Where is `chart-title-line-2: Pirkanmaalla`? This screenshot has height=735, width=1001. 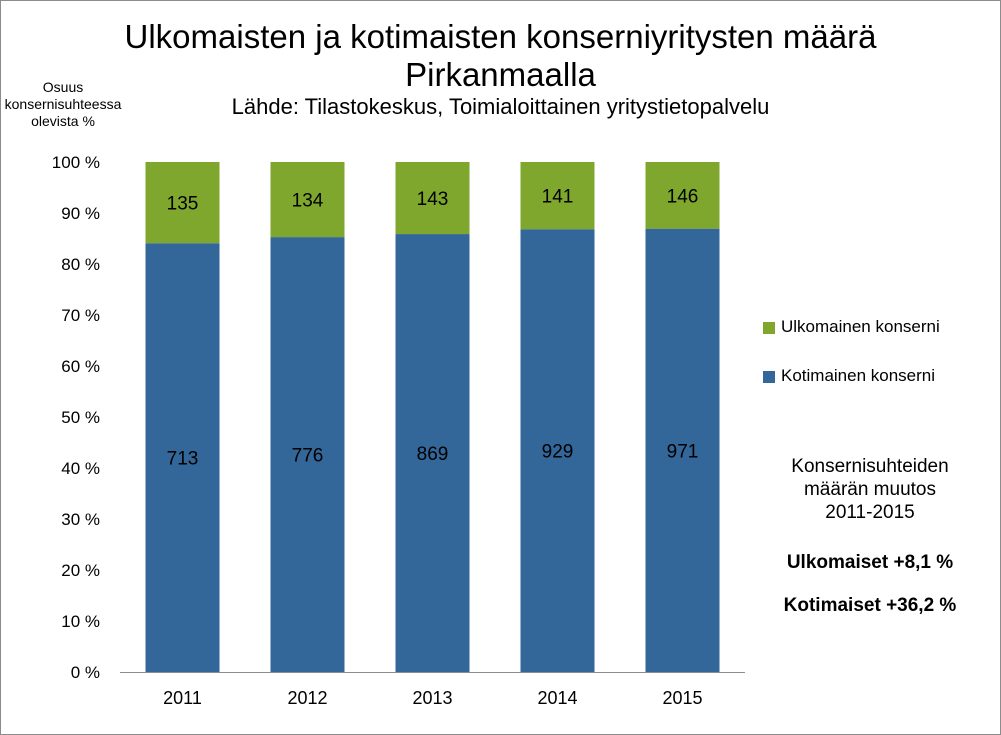 chart-title-line-2: Pirkanmaalla is located at coordinates (500, 74).